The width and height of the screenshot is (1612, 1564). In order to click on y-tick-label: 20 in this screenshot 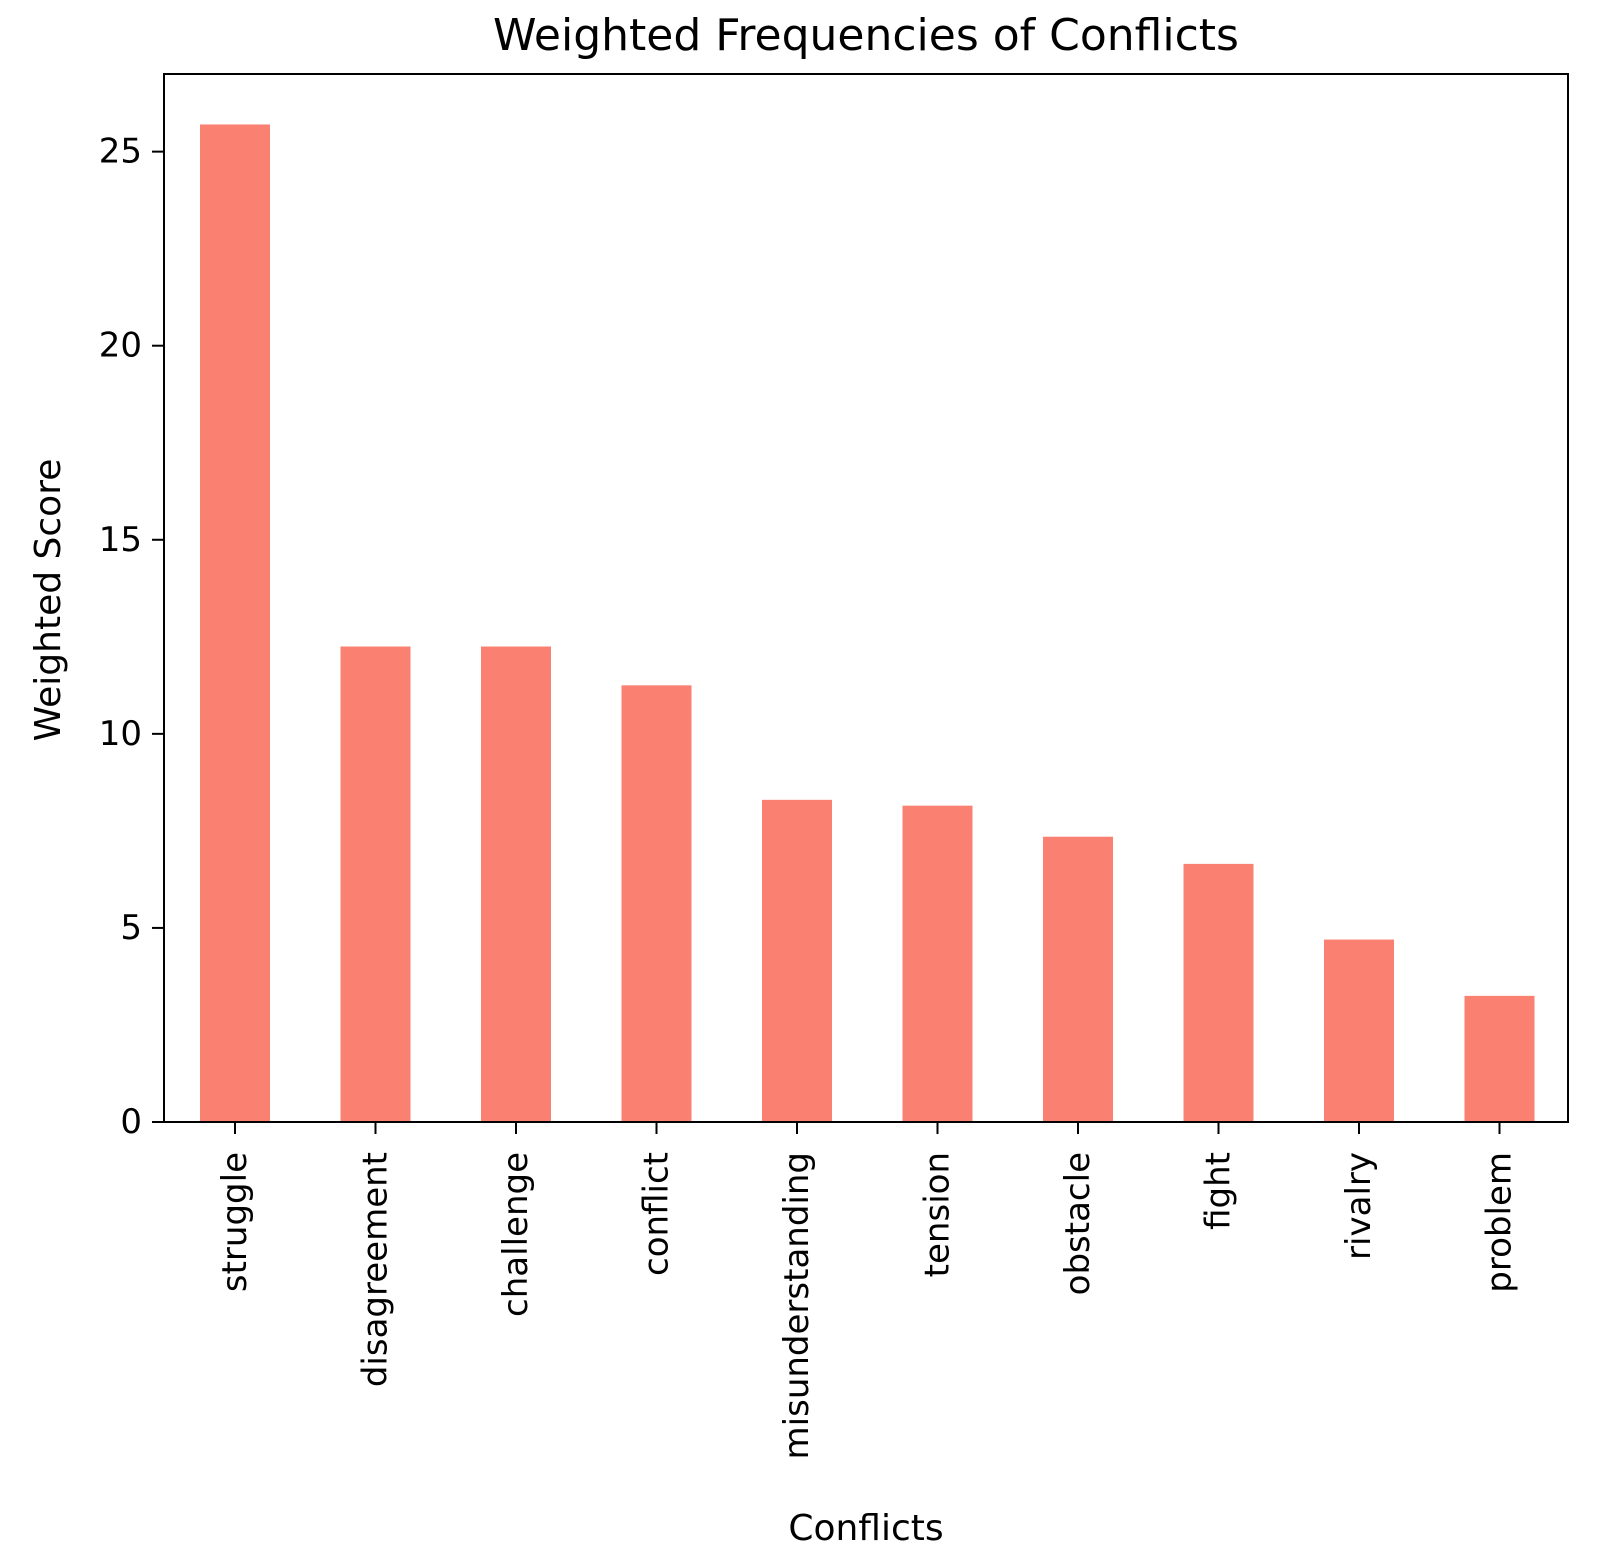, I will do `click(120, 346)`.